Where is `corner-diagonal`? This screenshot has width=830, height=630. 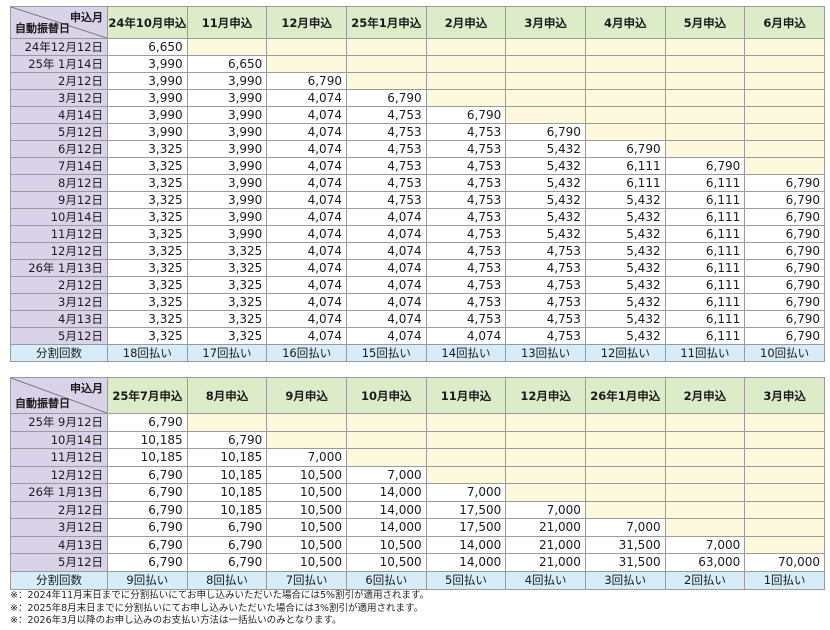 corner-diagonal is located at coordinates (59, 395).